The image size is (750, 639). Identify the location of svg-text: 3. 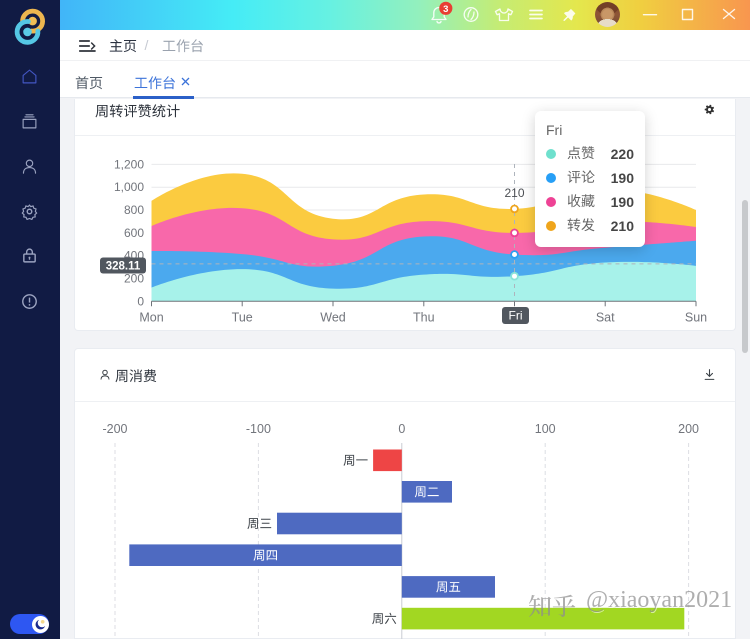
(445, 9).